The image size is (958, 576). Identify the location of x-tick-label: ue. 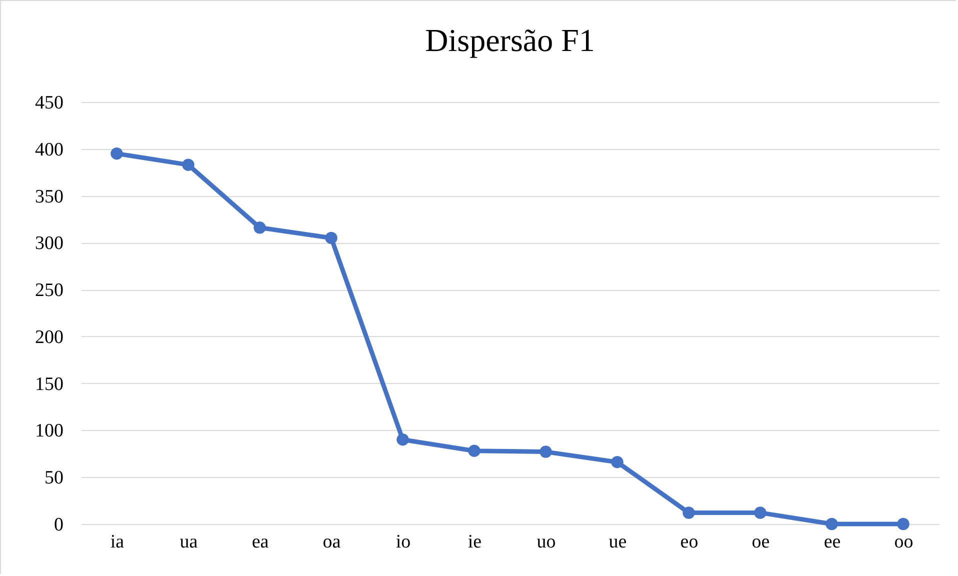
(617, 542).